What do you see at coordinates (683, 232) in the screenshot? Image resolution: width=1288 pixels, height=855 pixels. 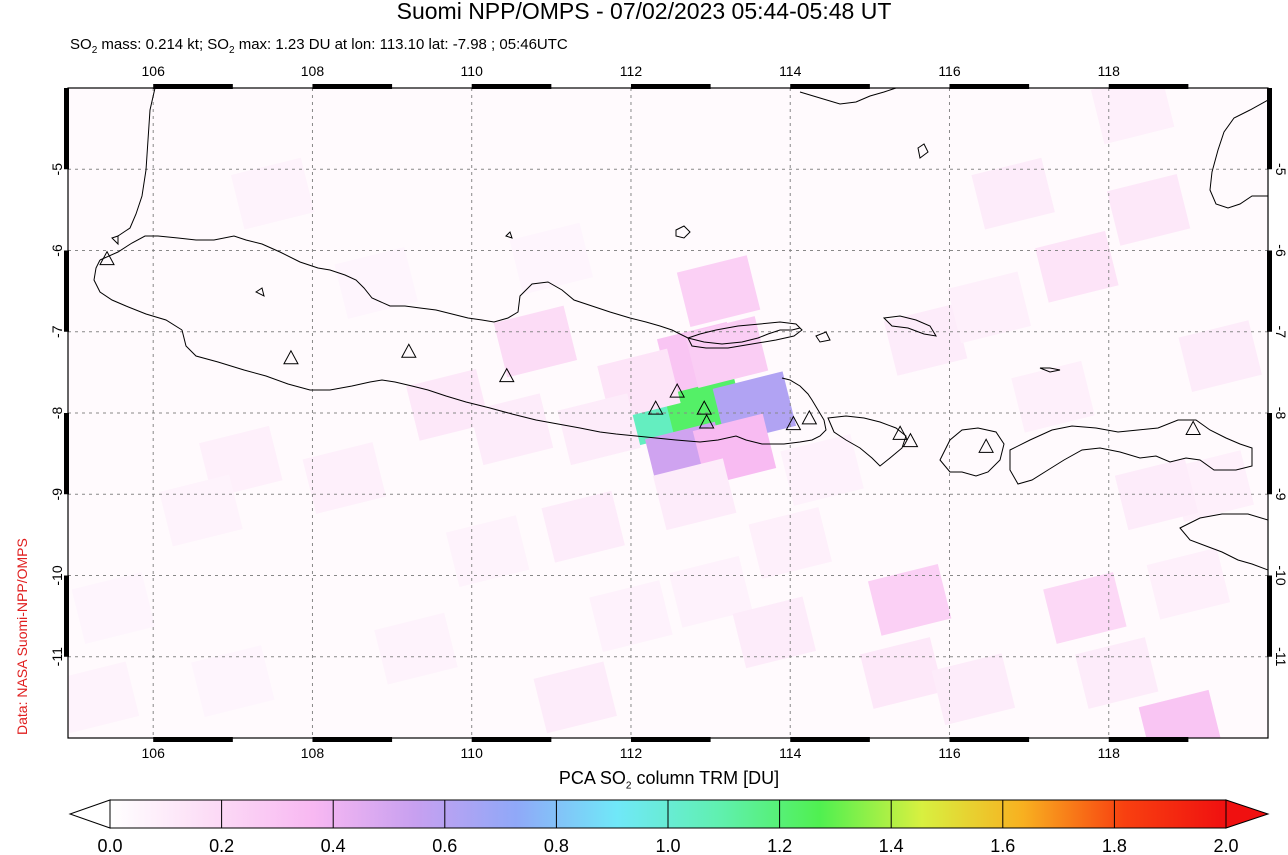 I see `coastline-bawean` at bounding box center [683, 232].